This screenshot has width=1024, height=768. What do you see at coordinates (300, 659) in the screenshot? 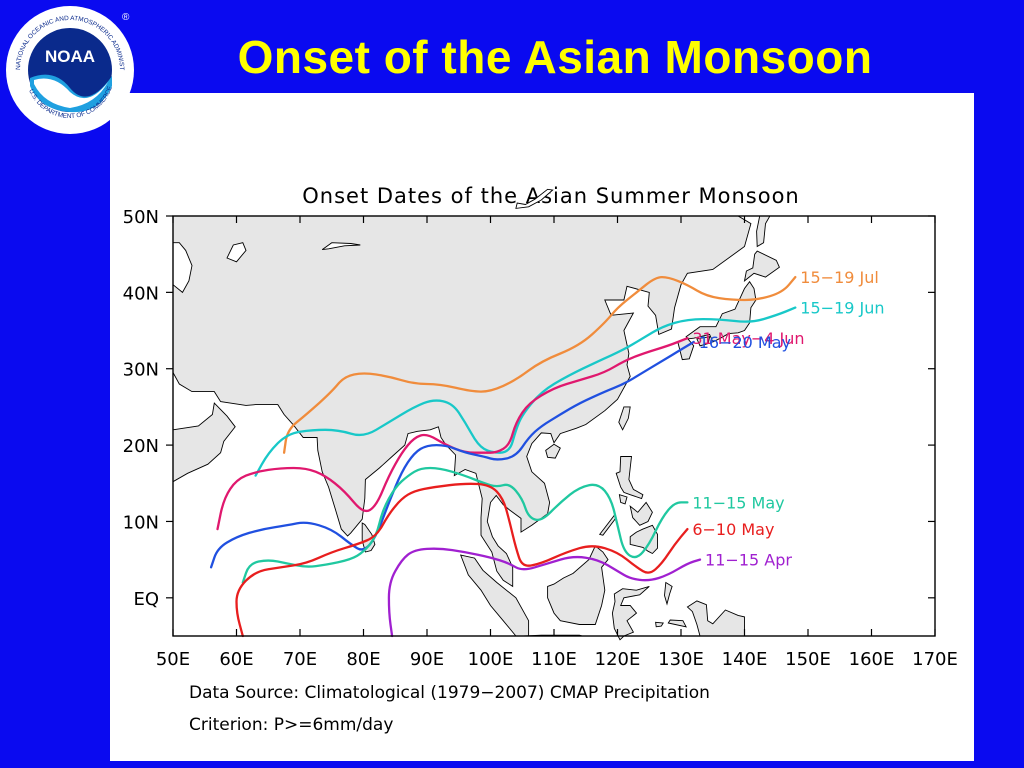
I see `lon-tick-label: 70E` at bounding box center [300, 659].